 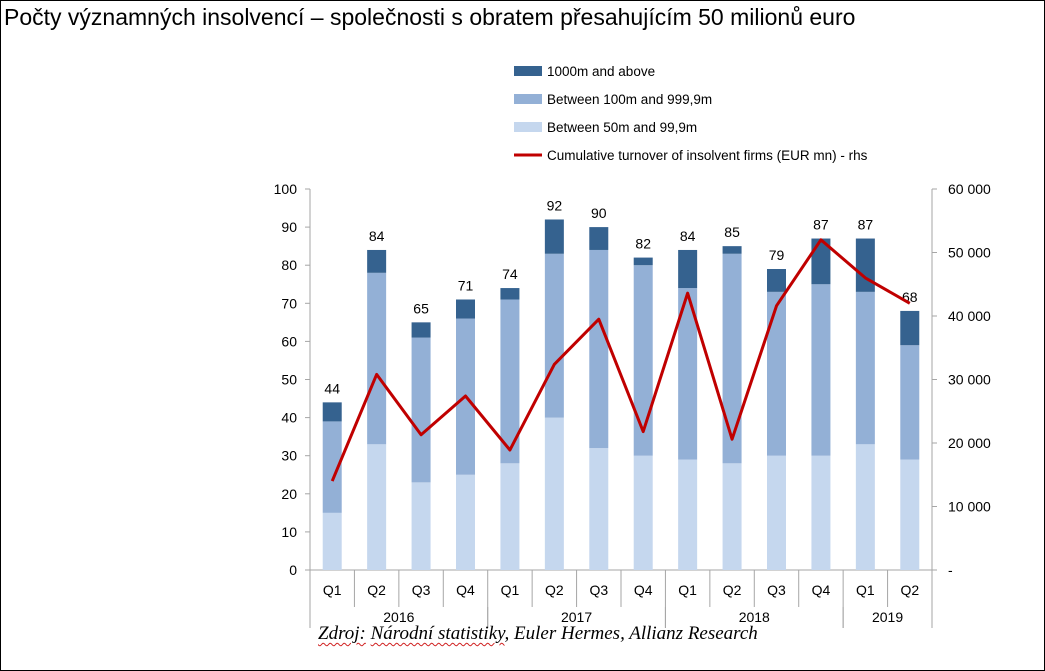 I want to click on left-tick-label: 100, so click(x=286, y=189).